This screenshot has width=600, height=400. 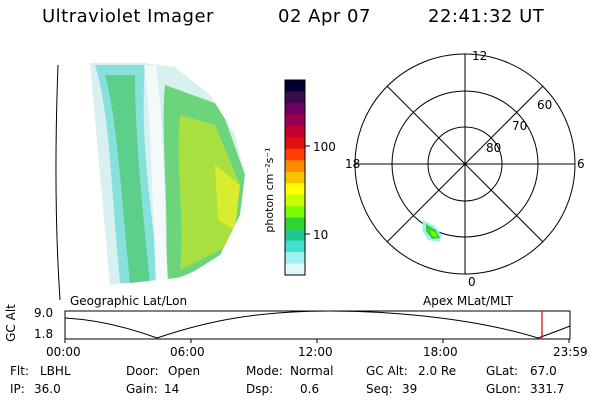 What do you see at coordinates (472, 282) in the screenshot?
I see `mlt-label-0: 0` at bounding box center [472, 282].